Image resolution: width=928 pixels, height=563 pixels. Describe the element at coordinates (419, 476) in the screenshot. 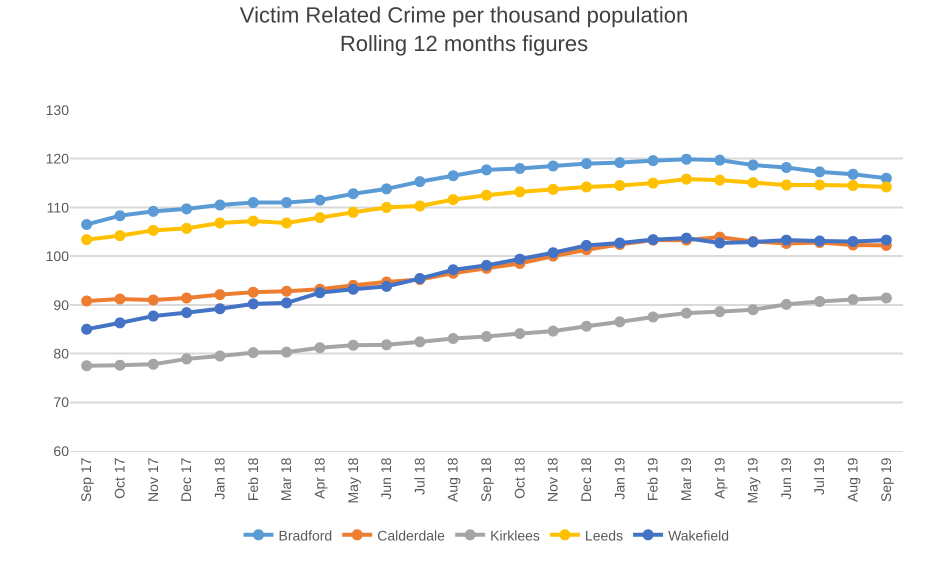

I see `x-tick-label: Jul 18` at that location.